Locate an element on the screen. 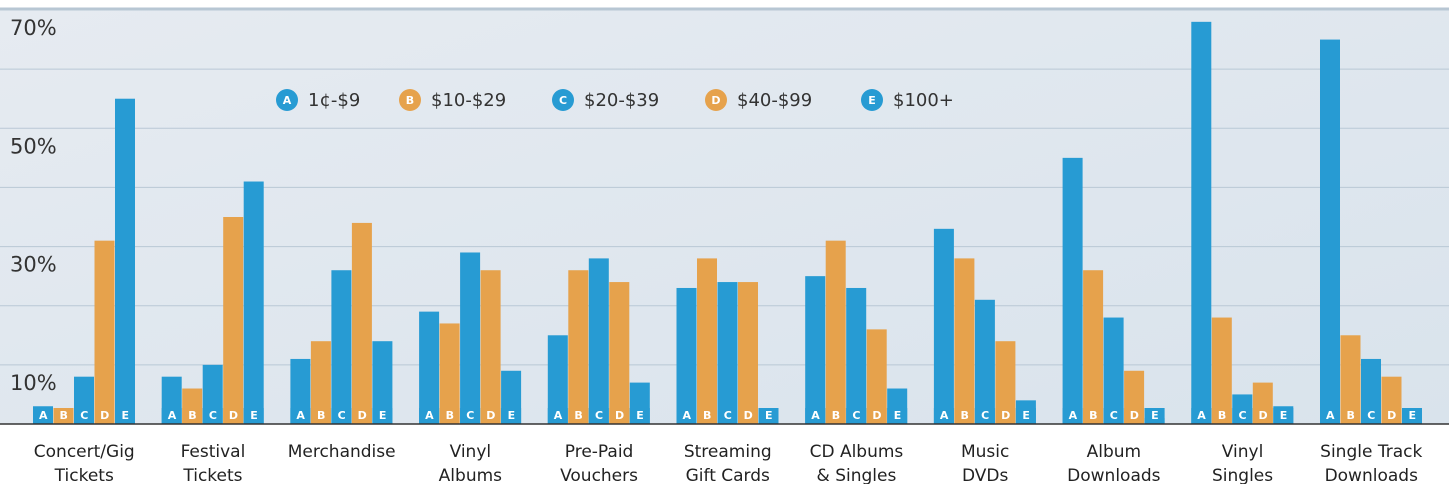  y-tick-label: 30% is located at coordinates (33, 265).